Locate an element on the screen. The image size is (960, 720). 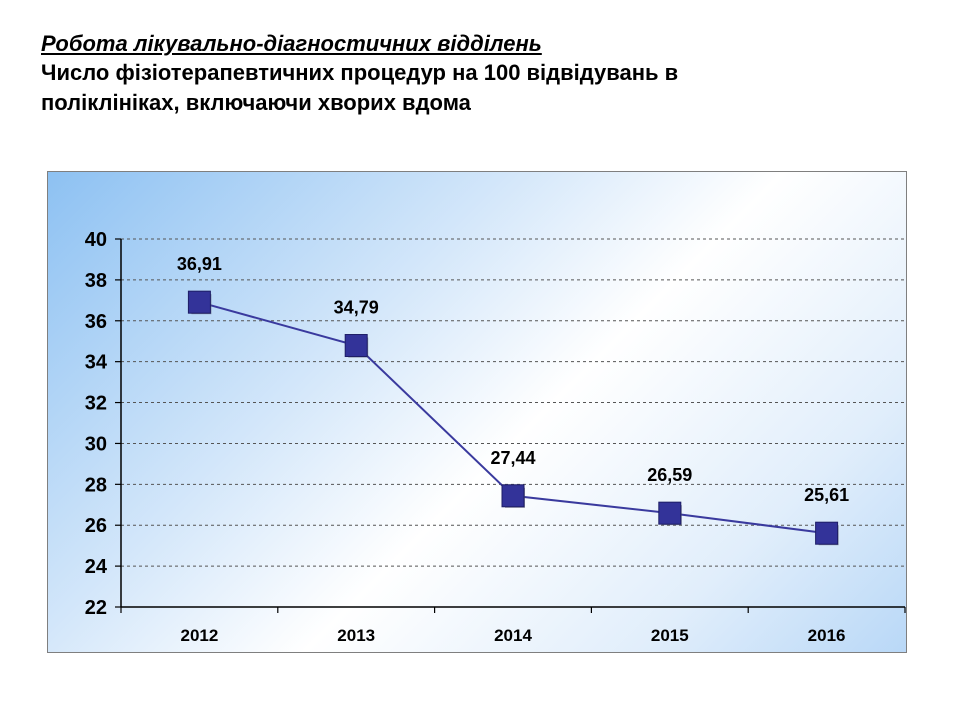
data-label: 27,44 is located at coordinates (512, 458).